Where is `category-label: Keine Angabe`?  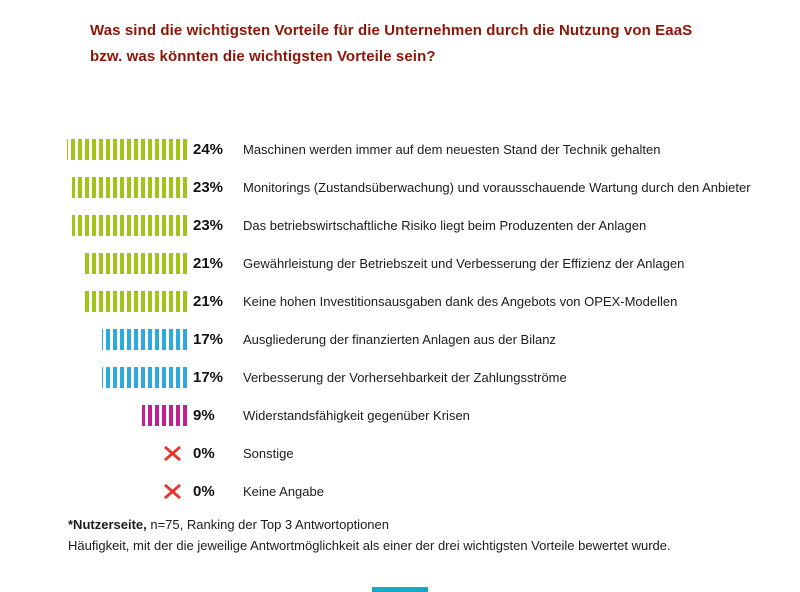
category-label: Keine Angabe is located at coordinates (283, 491).